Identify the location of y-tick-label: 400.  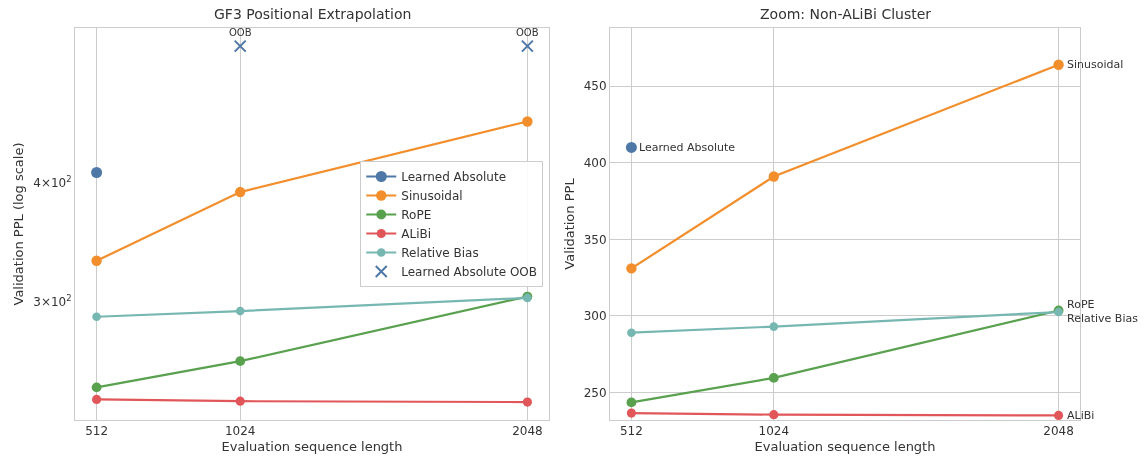
(595, 162).